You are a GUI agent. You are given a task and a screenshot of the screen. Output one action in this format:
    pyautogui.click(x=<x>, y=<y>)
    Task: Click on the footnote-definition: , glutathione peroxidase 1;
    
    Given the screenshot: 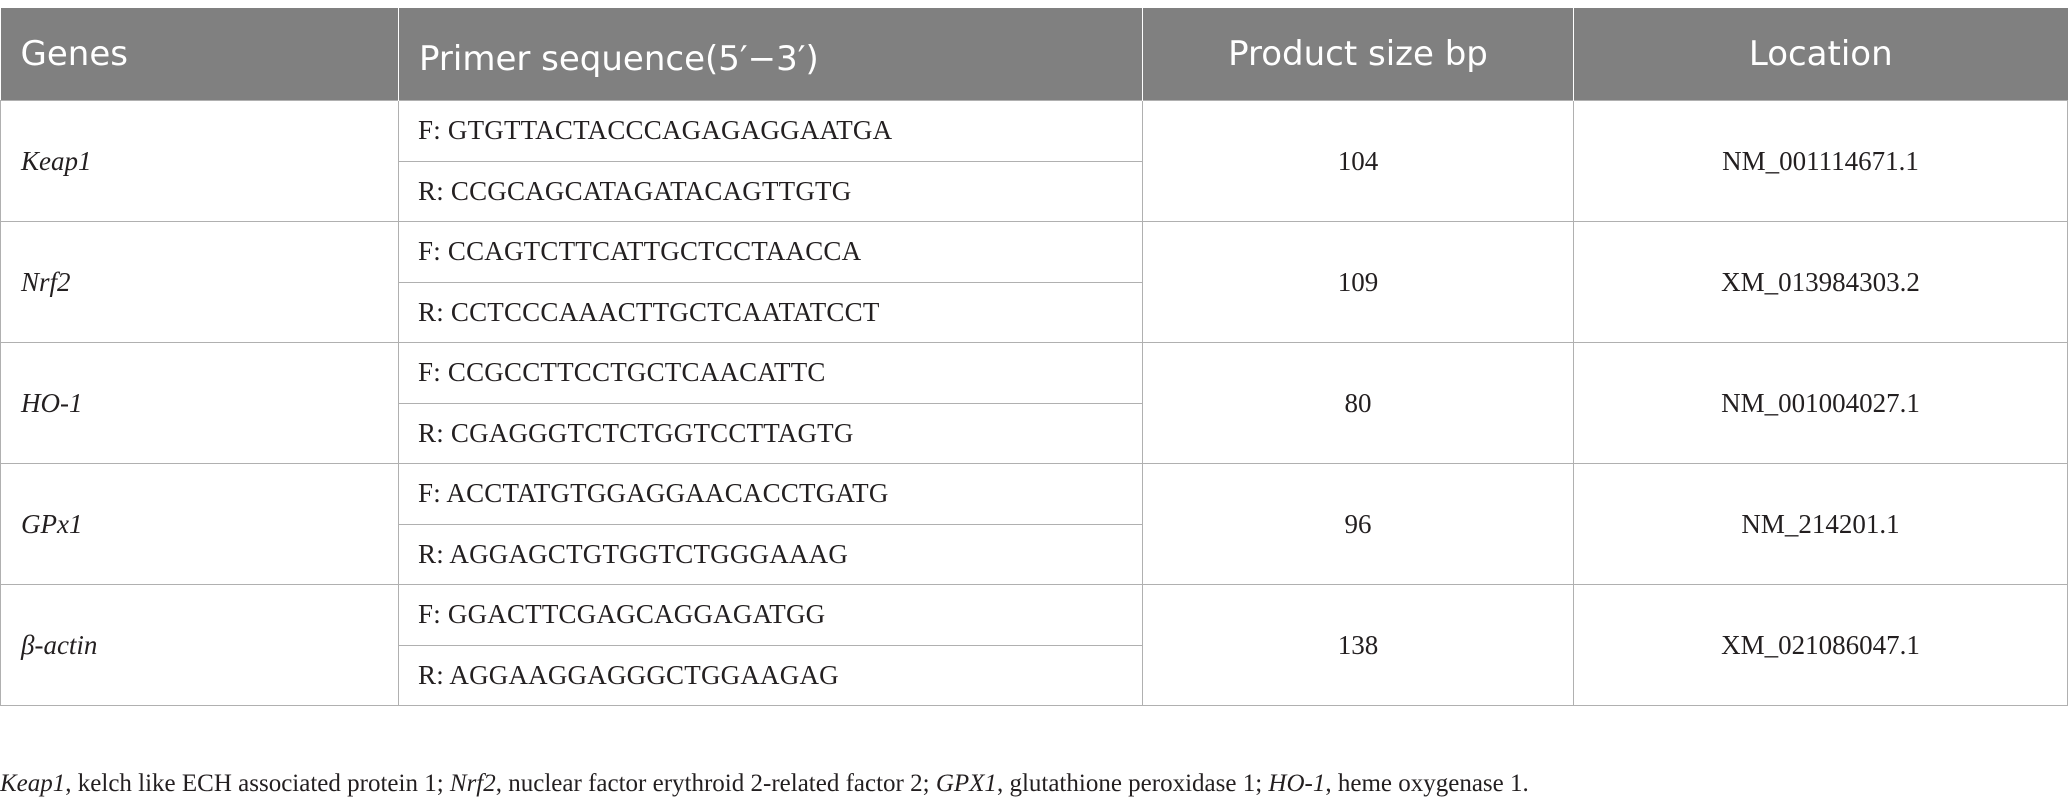 What is the action you would take?
    pyautogui.click(x=1132, y=783)
    